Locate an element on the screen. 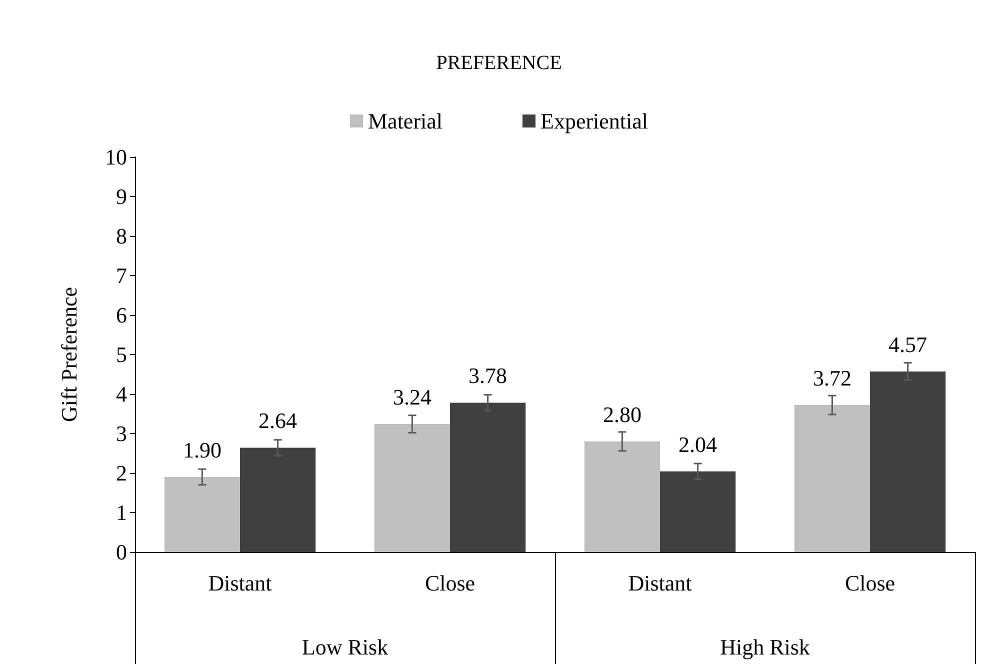 The width and height of the screenshot is (998, 667). data-label: 2.80 is located at coordinates (622, 414).